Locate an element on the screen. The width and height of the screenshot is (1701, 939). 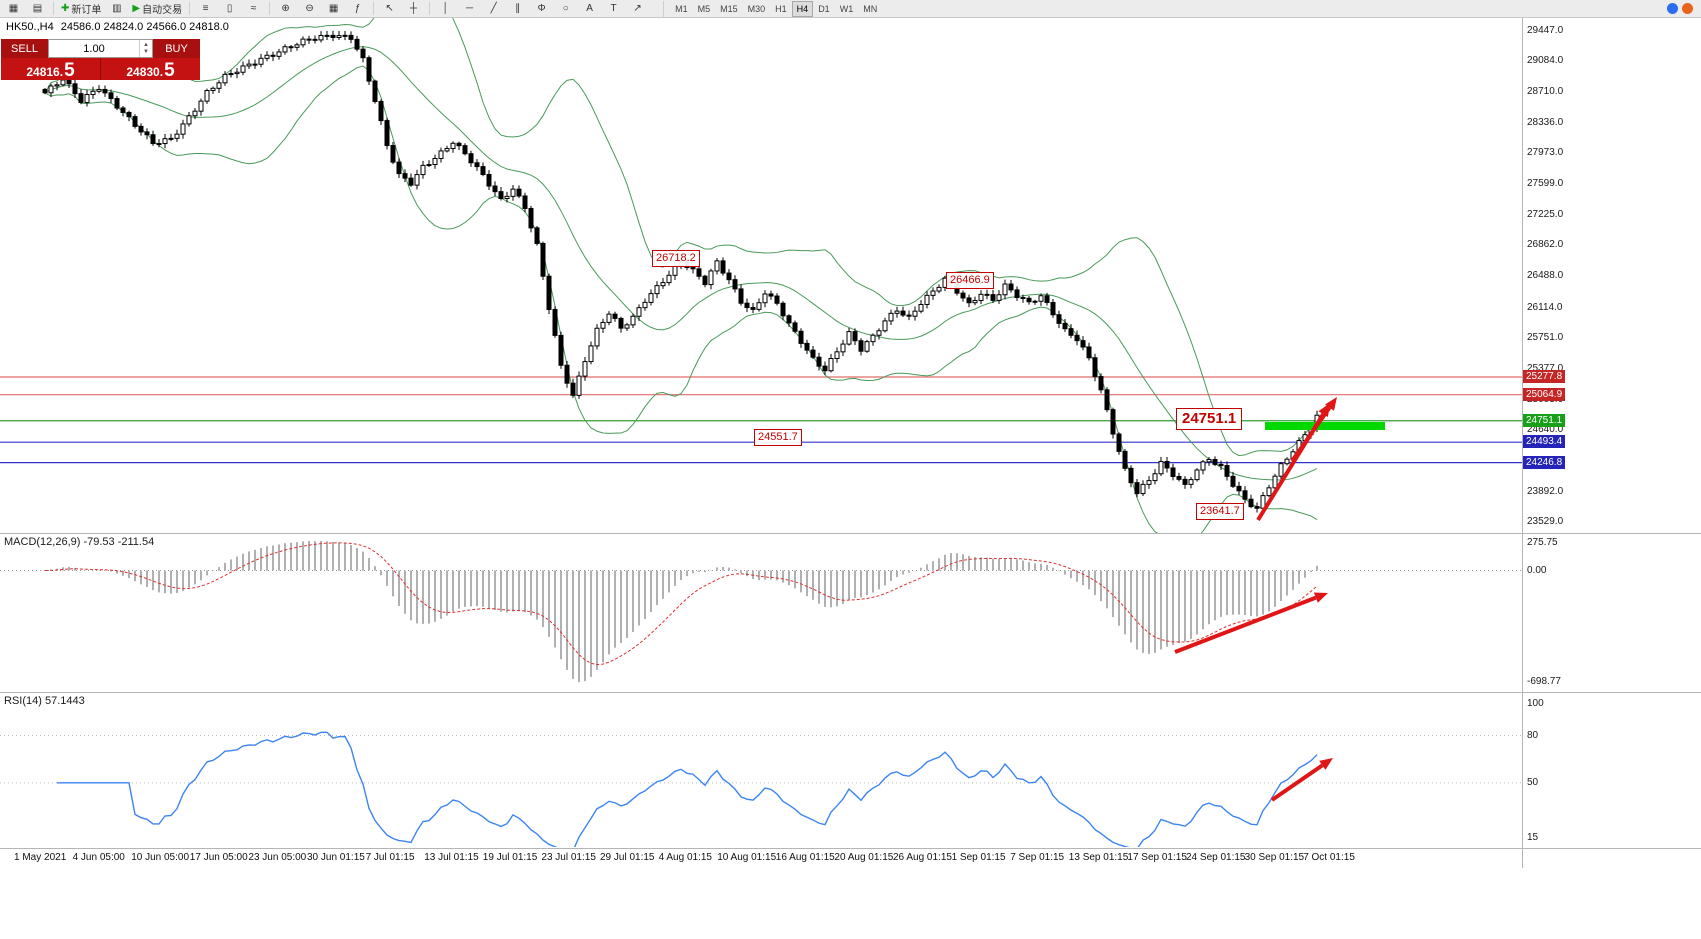
new-chart-icon: ▦ is located at coordinates (13, 8).